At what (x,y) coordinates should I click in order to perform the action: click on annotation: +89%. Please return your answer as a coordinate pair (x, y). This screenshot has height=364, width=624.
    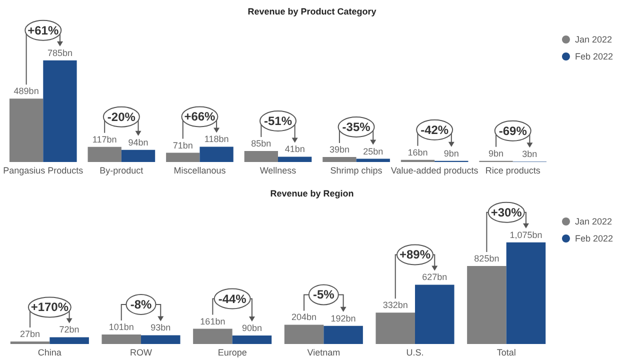
    Looking at the image, I should click on (415, 255).